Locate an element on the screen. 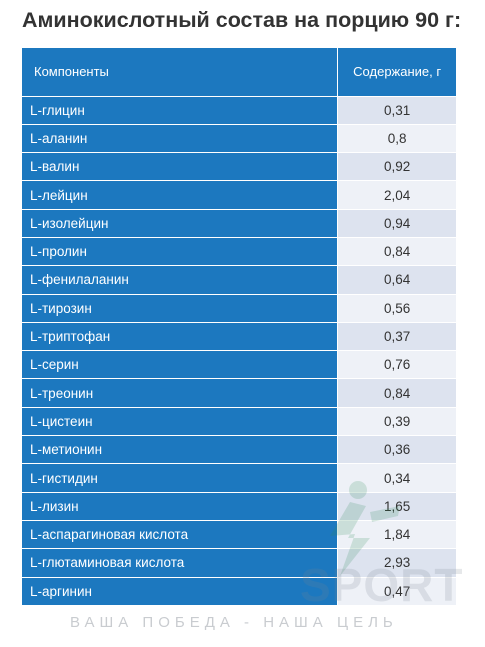  amino-acid-name: L-метионин is located at coordinates (180, 449).